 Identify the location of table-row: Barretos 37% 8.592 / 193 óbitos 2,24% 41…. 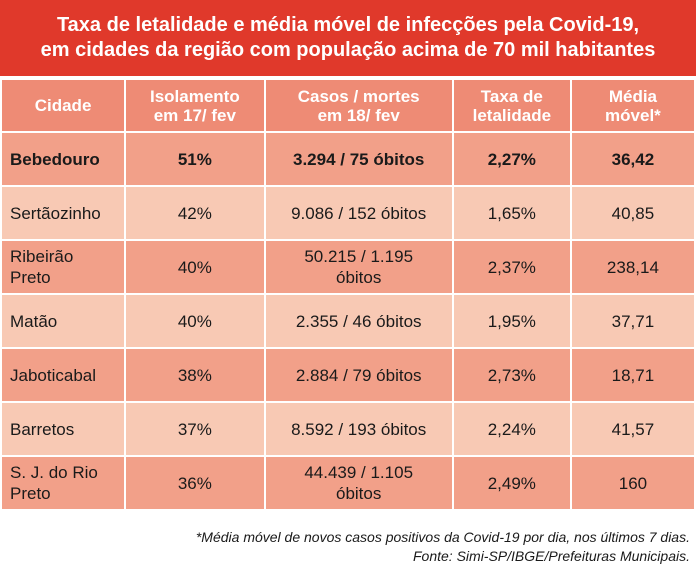
(348, 429).